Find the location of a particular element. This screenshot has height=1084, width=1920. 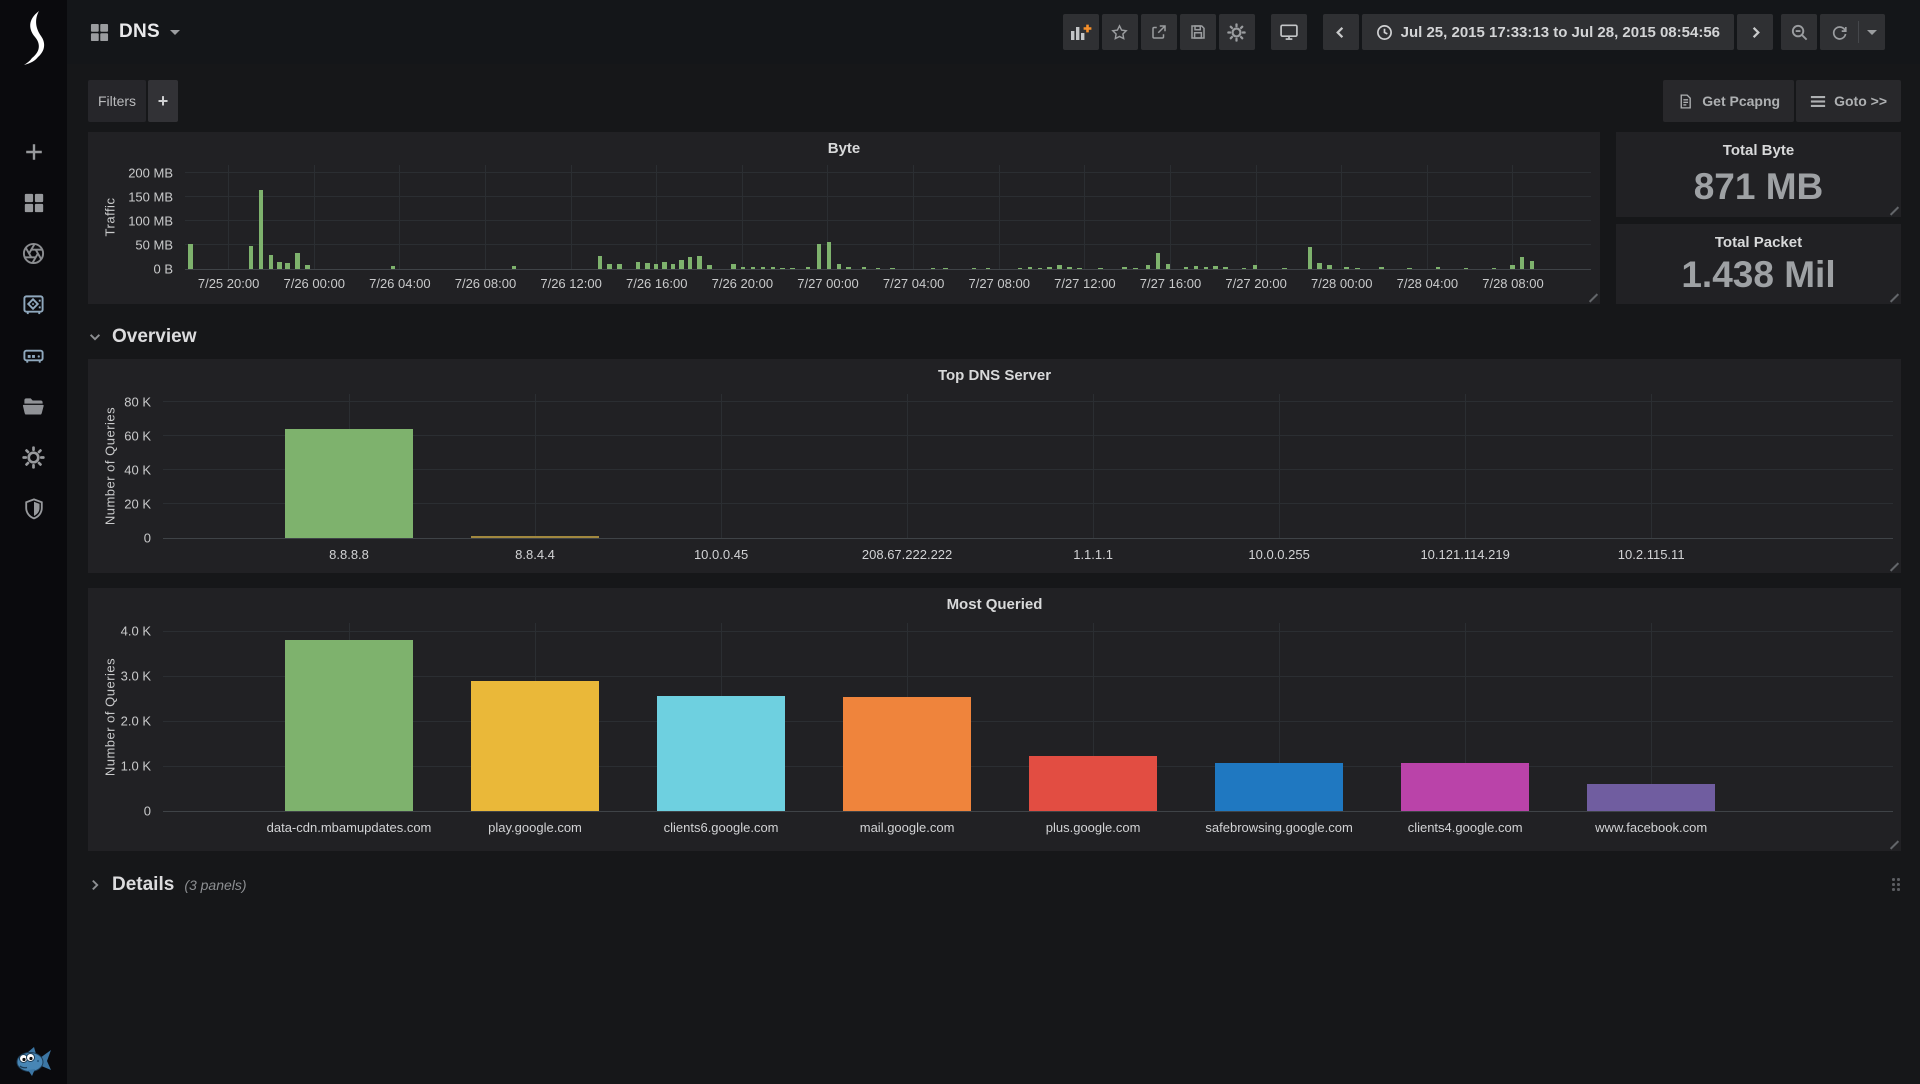

dashboard-dropdown-caret is located at coordinates (175, 32).